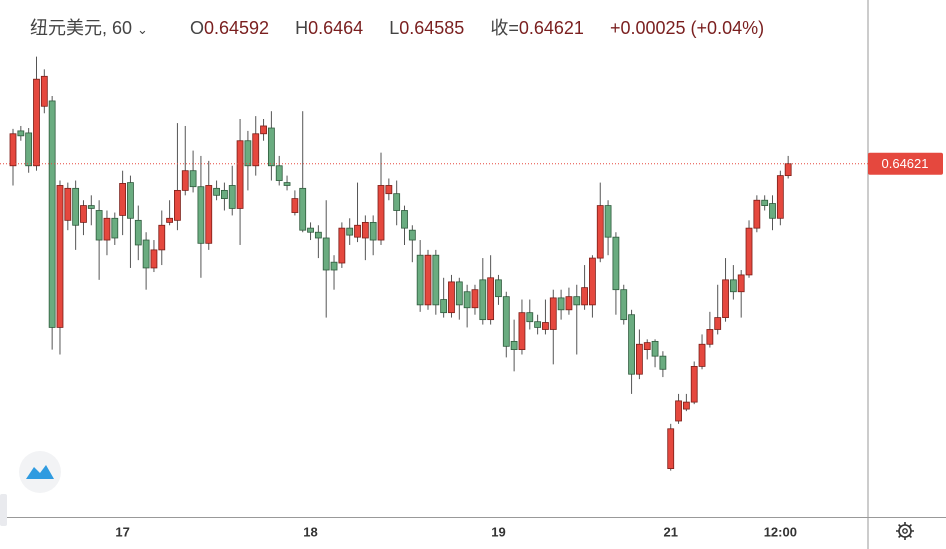 The height and width of the screenshot is (549, 946). Describe the element at coordinates (122, 531) in the screenshot. I see `x-tick-label: 17` at that location.